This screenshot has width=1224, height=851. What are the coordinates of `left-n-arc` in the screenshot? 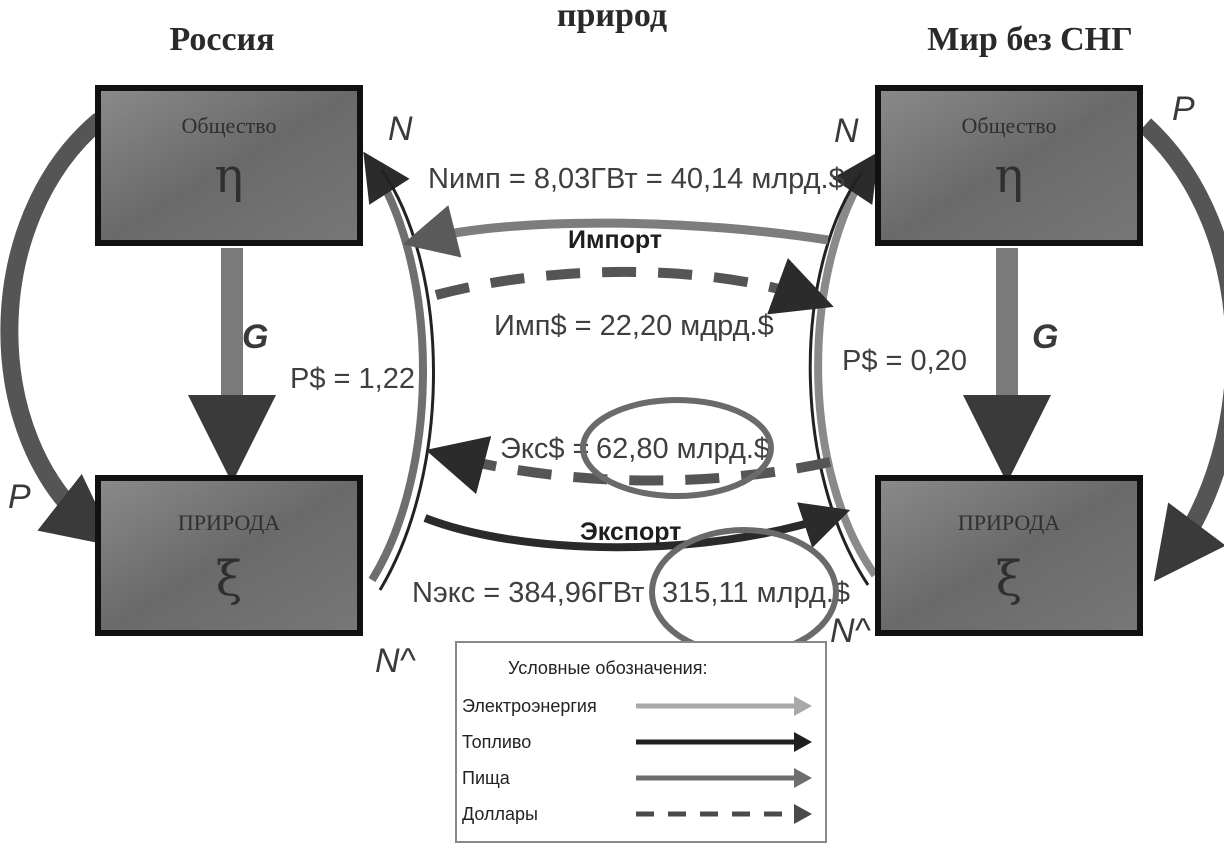 It's located at (395, 367).